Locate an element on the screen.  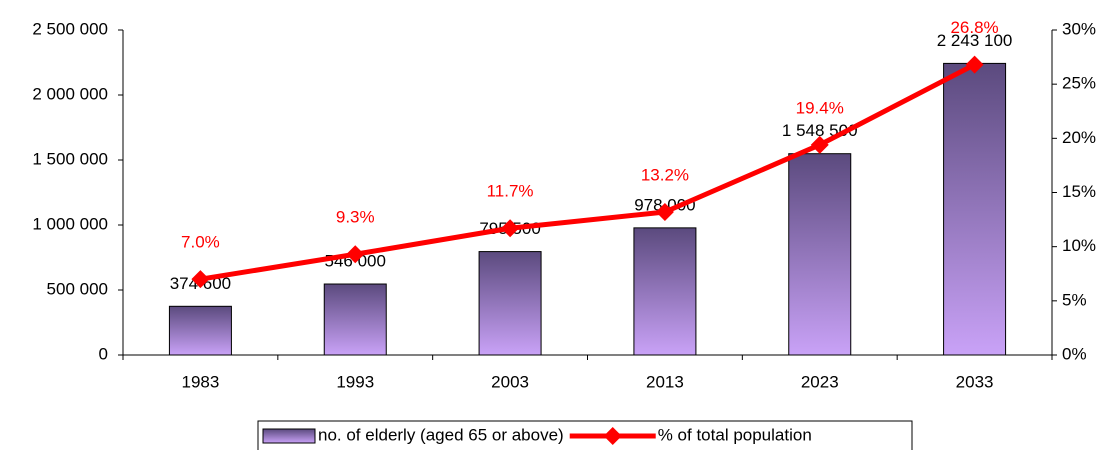
x-tick-label: 2013 is located at coordinates (665, 381).